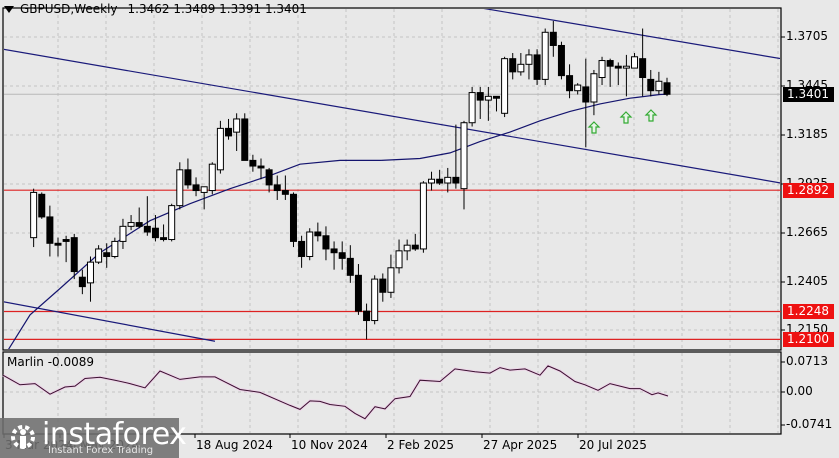 This screenshot has height=458, width=839. I want to click on level-price-tag: 1.2100, so click(808, 340).